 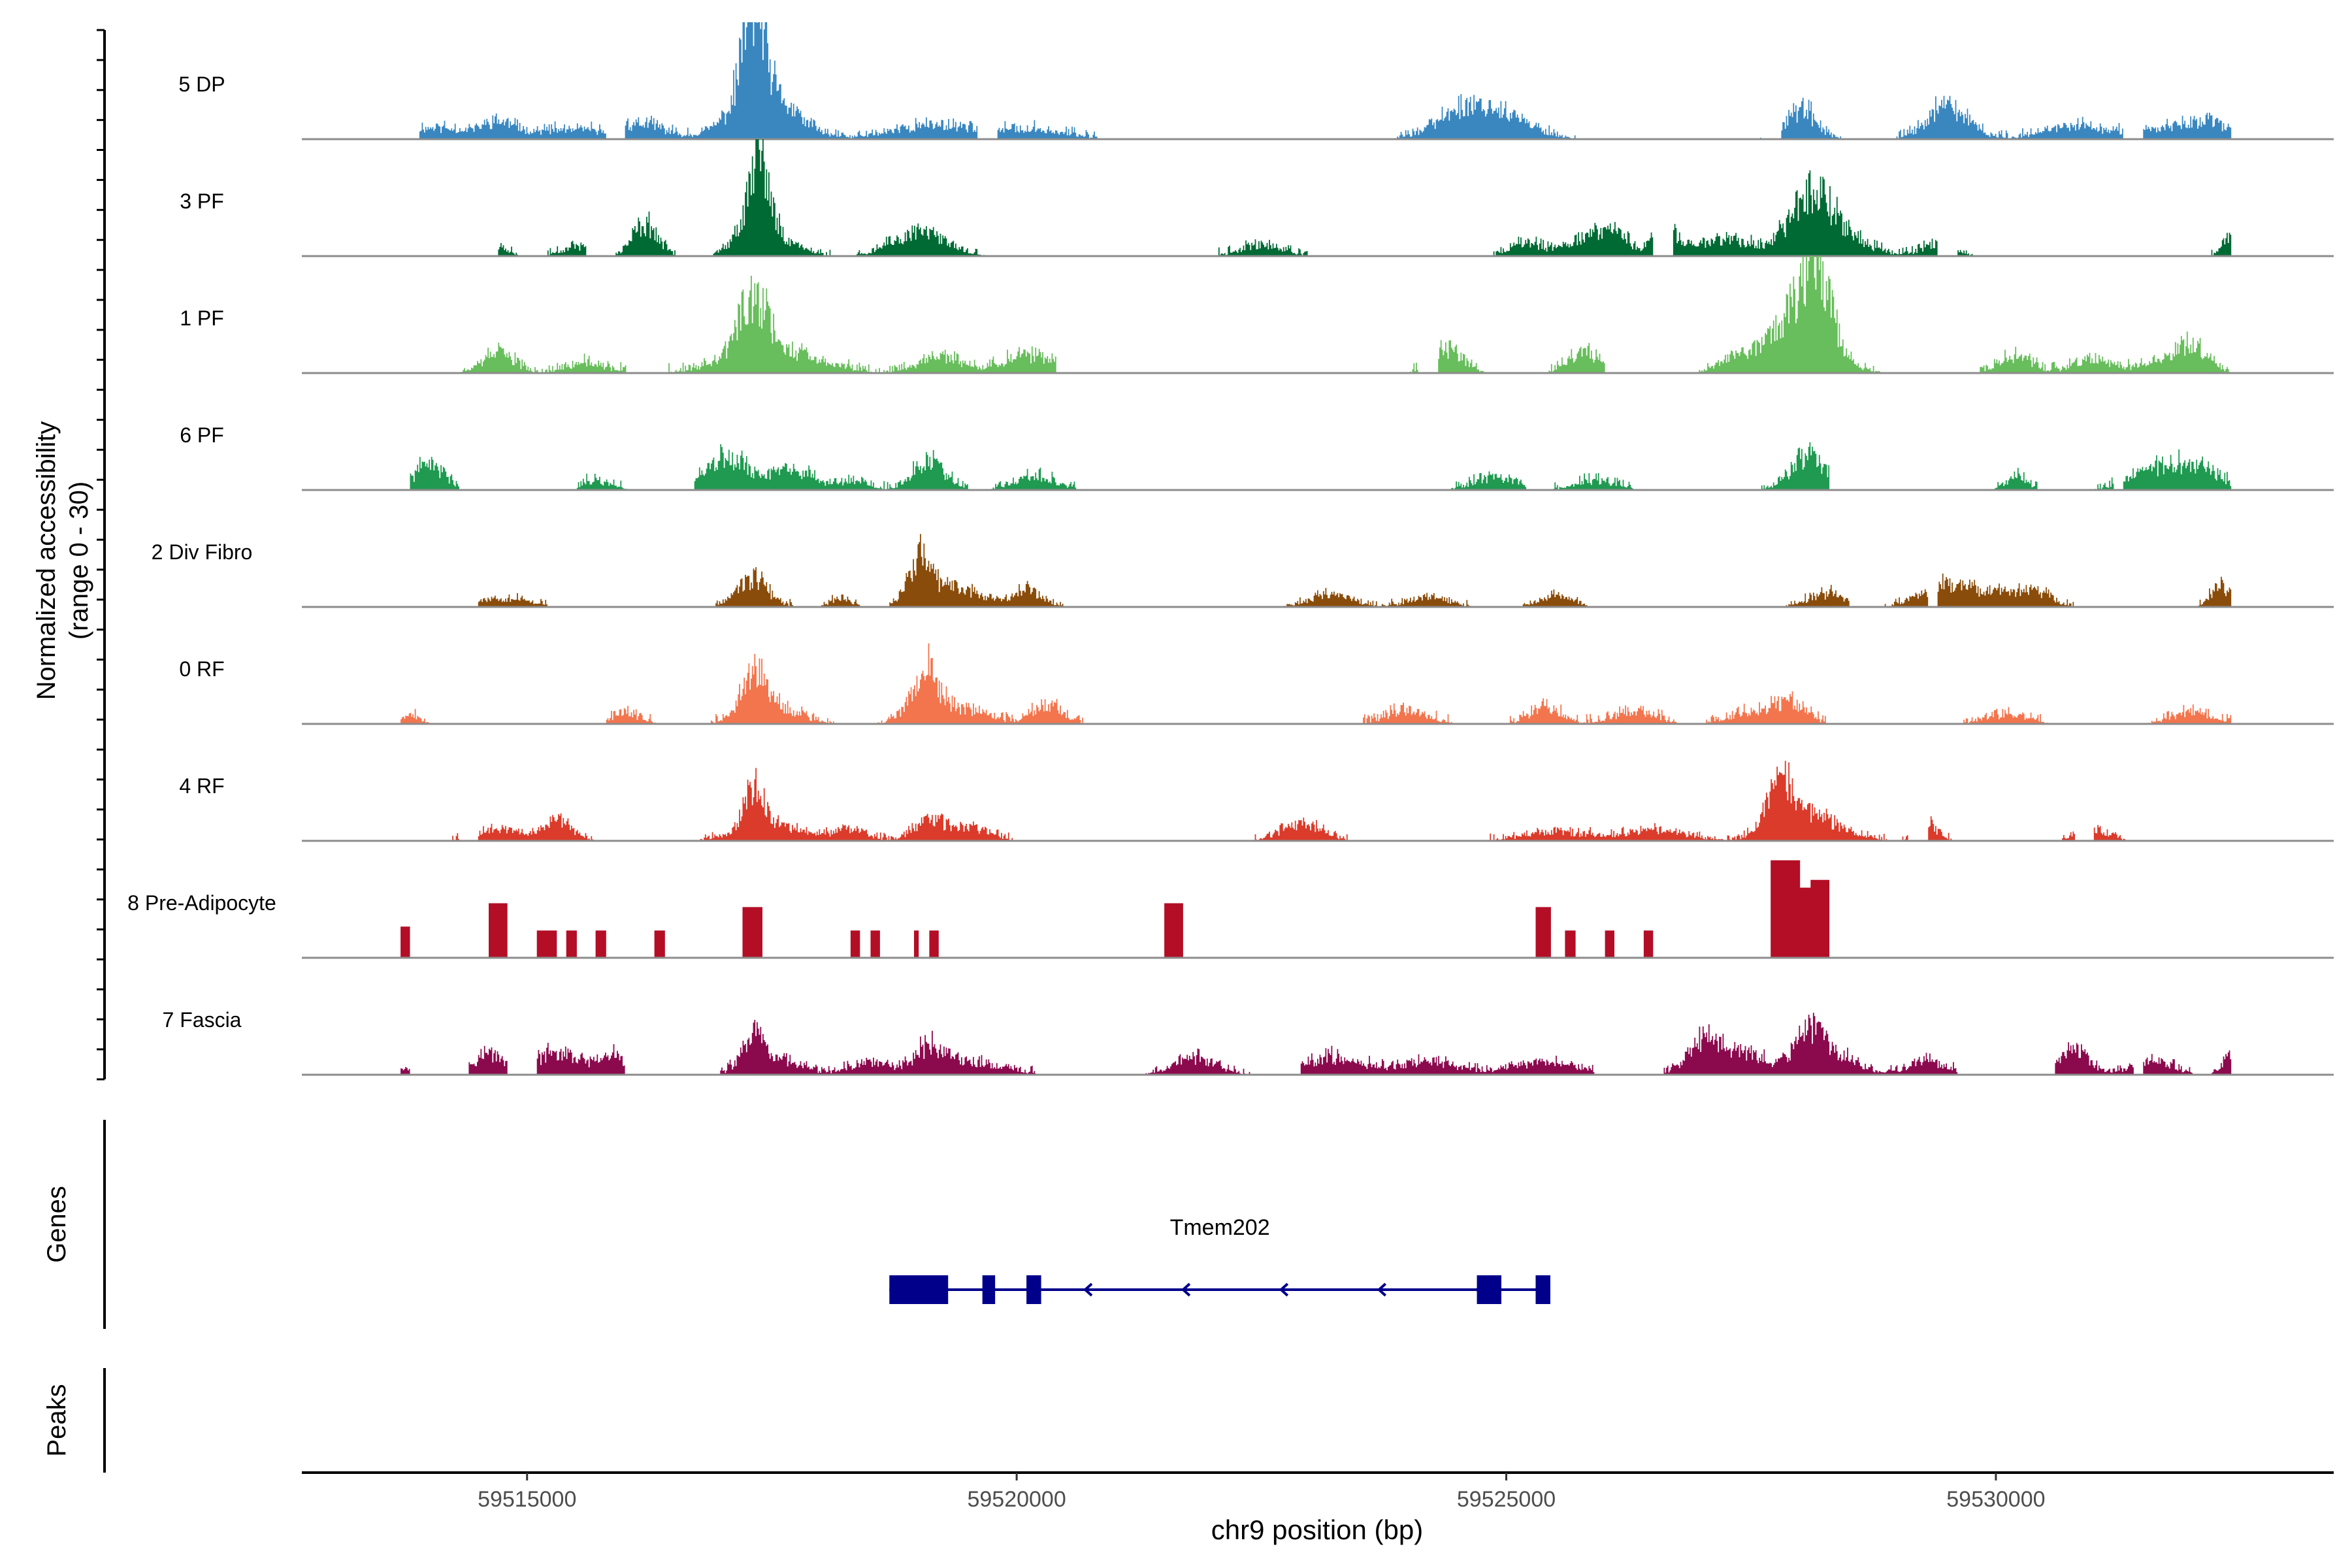 I want to click on x-axis-tick-label: 59520000, so click(x=1016, y=1499).